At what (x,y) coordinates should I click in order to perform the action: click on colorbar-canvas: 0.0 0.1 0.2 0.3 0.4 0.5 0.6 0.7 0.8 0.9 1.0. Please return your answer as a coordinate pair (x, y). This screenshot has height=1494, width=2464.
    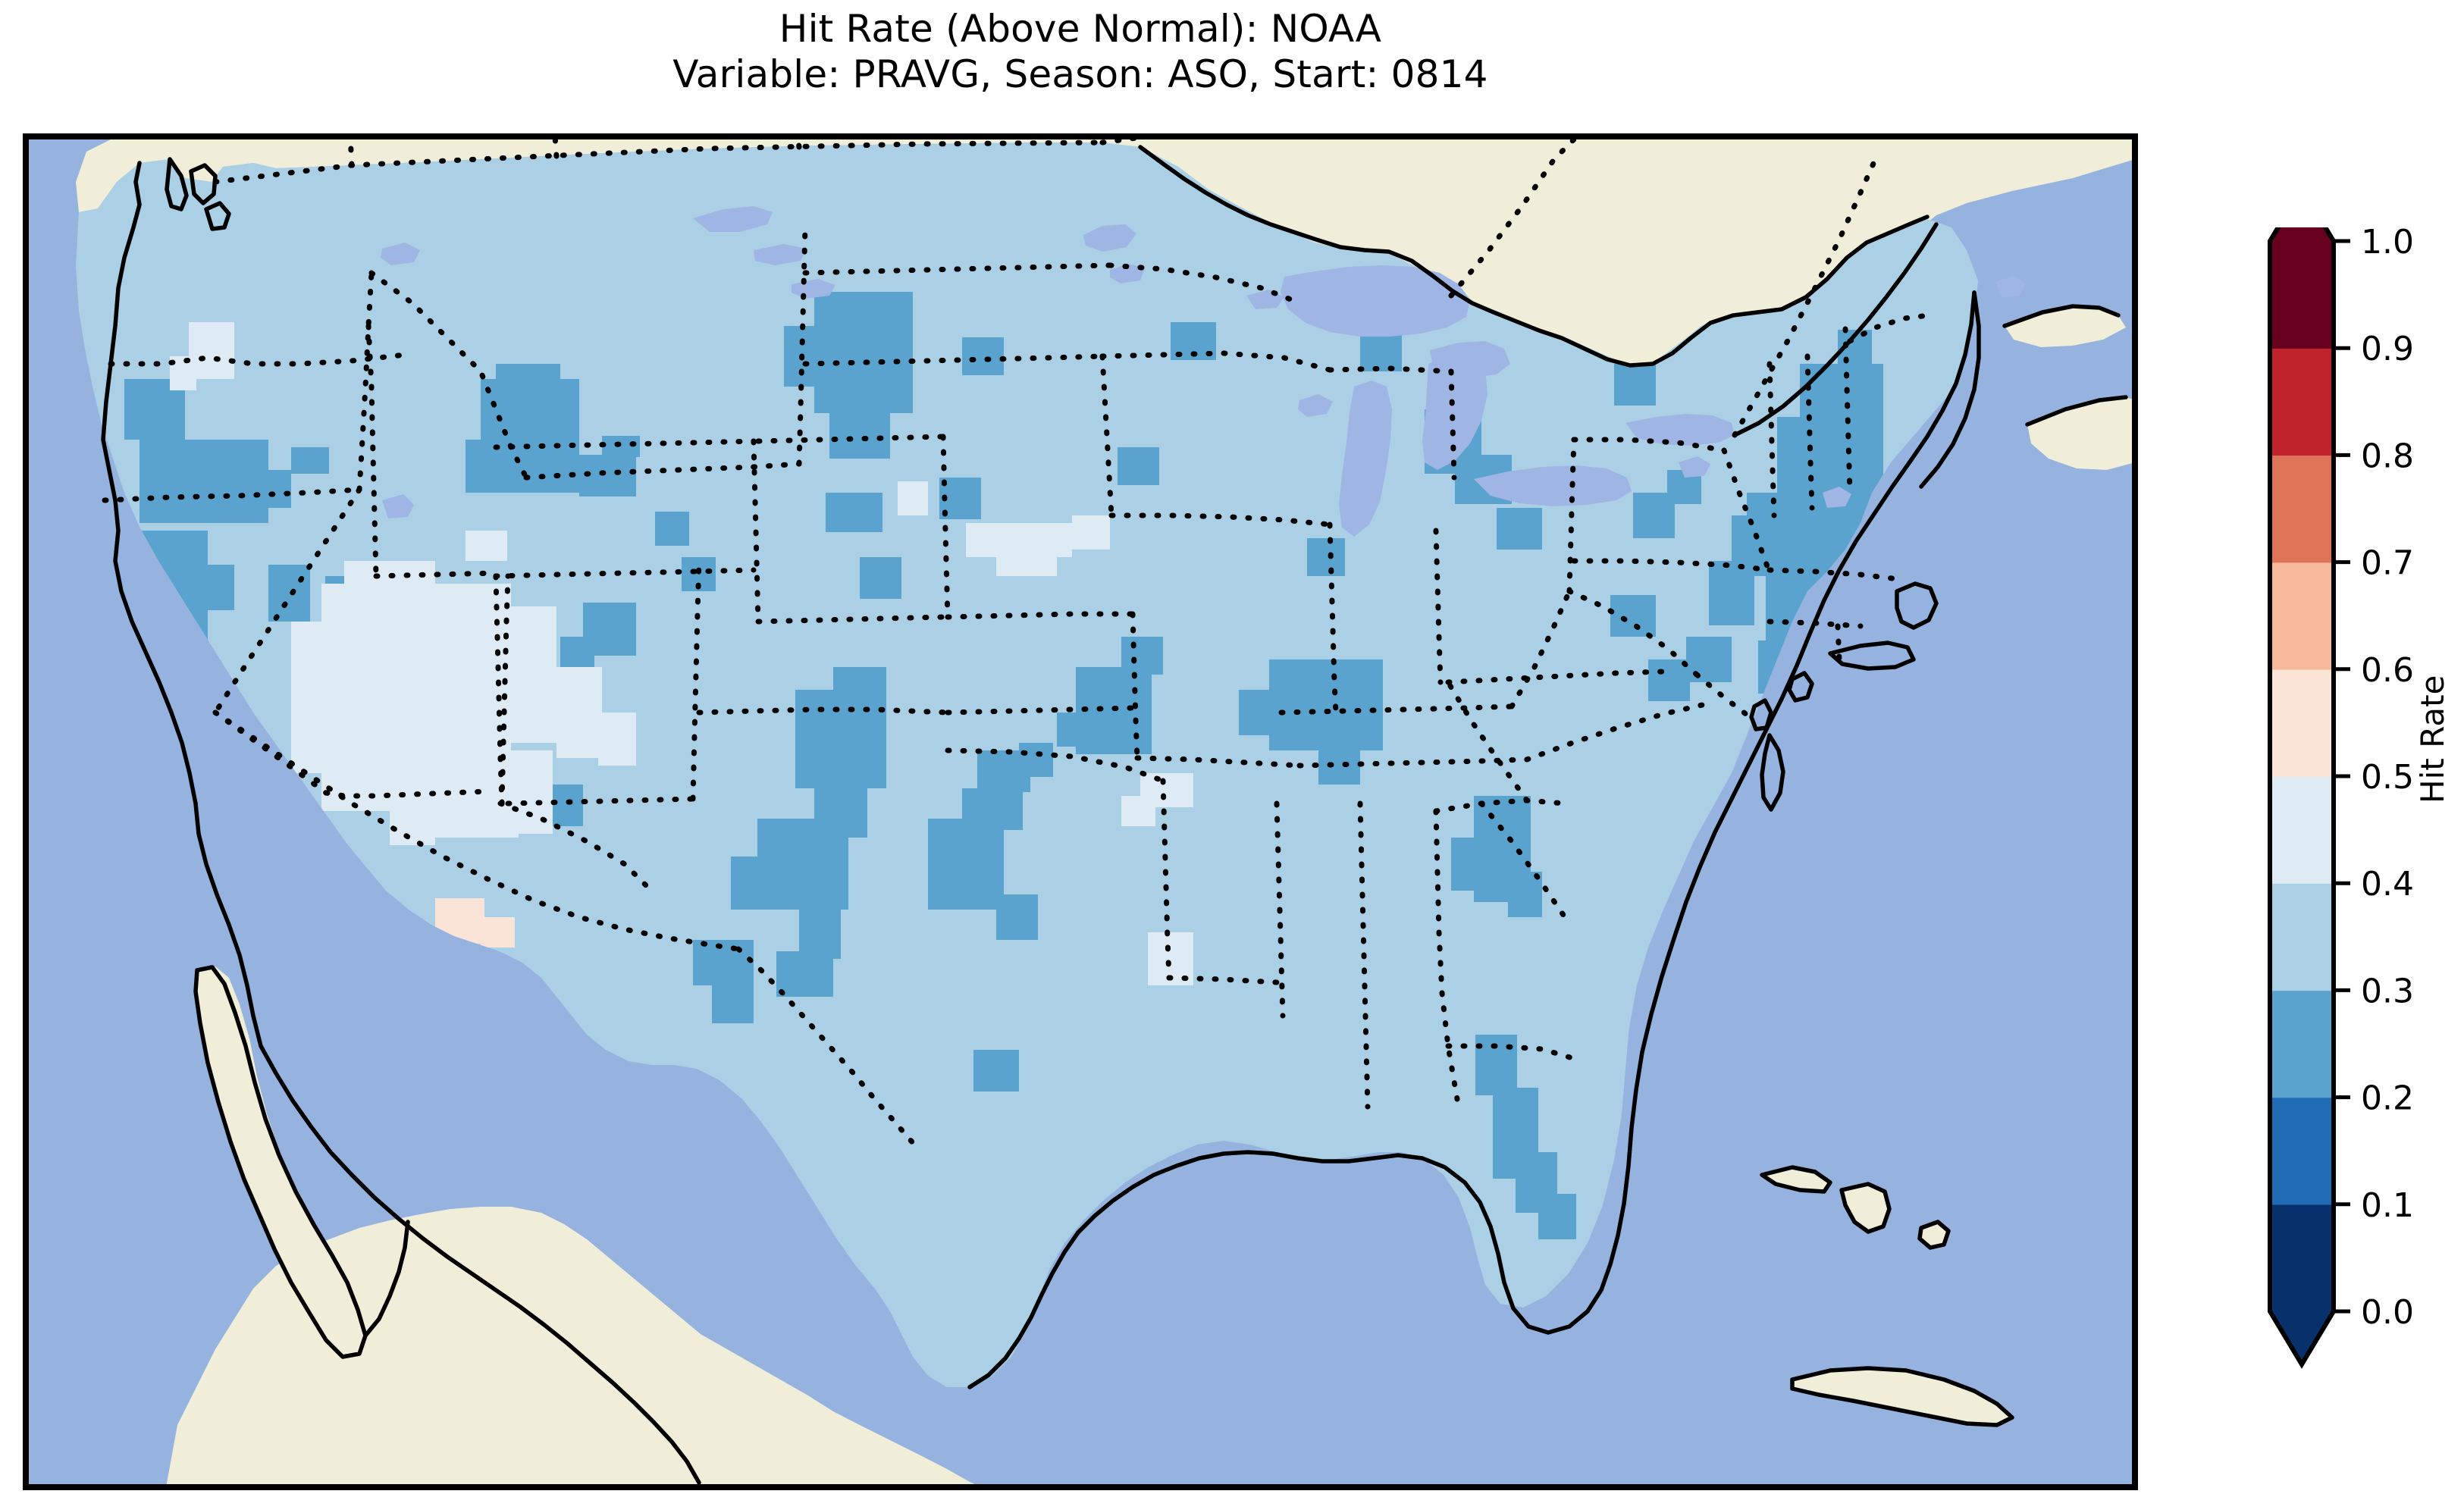
    Looking at the image, I should click on (2341, 798).